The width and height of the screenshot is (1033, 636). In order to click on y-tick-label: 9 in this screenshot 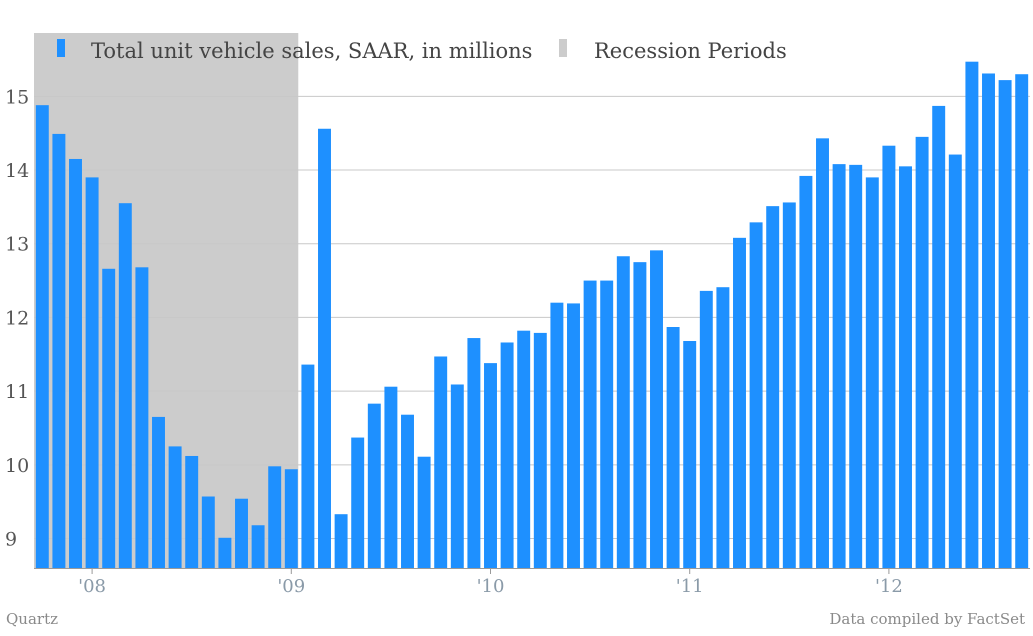, I will do `click(11, 540)`.